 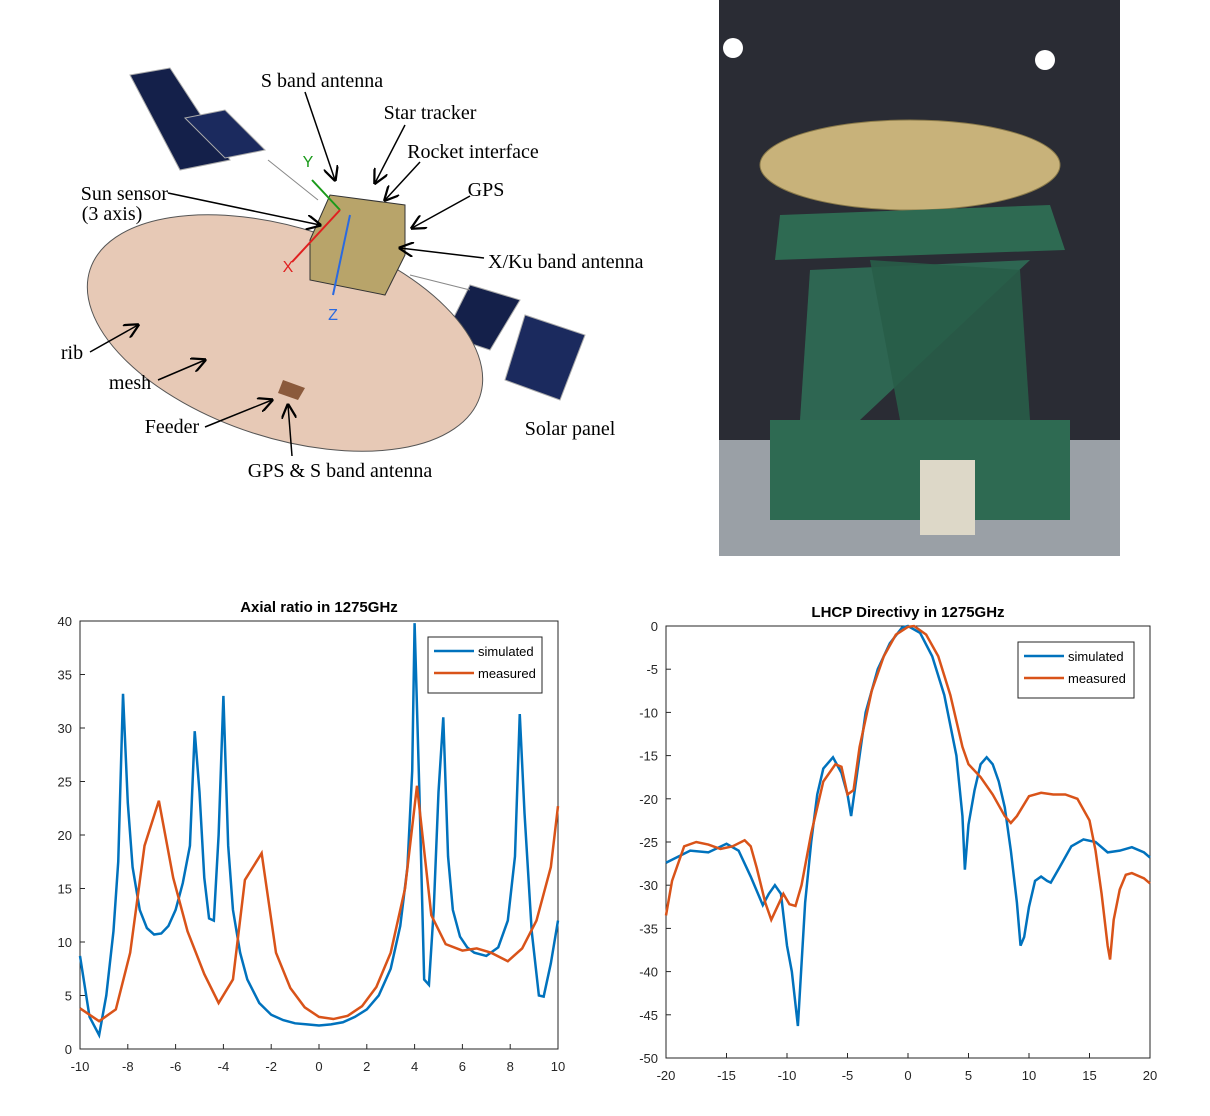 What do you see at coordinates (130, 383) in the screenshot?
I see `label: mesh` at bounding box center [130, 383].